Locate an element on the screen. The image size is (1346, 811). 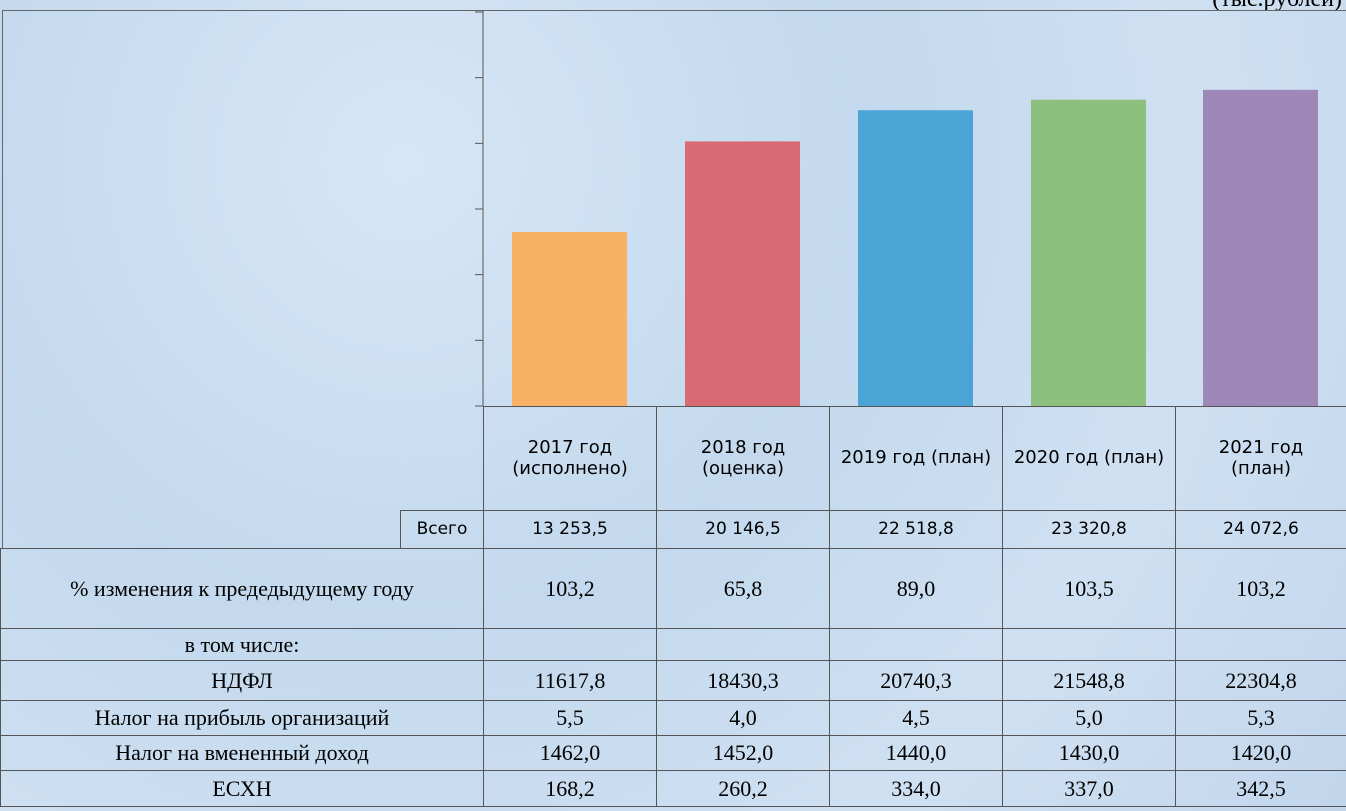
table-cell: 20740,3 is located at coordinates (916, 680).